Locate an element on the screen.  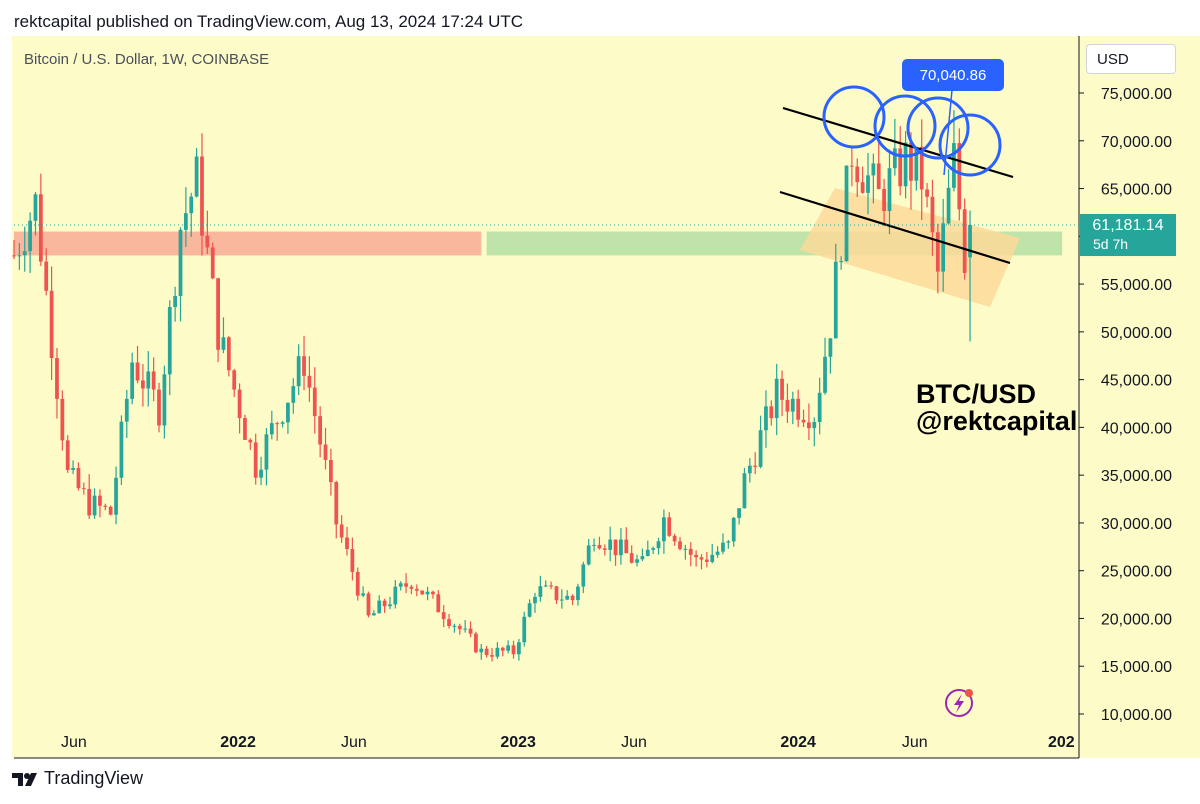
watermark-pair: BTC/USD is located at coordinates (976, 394).